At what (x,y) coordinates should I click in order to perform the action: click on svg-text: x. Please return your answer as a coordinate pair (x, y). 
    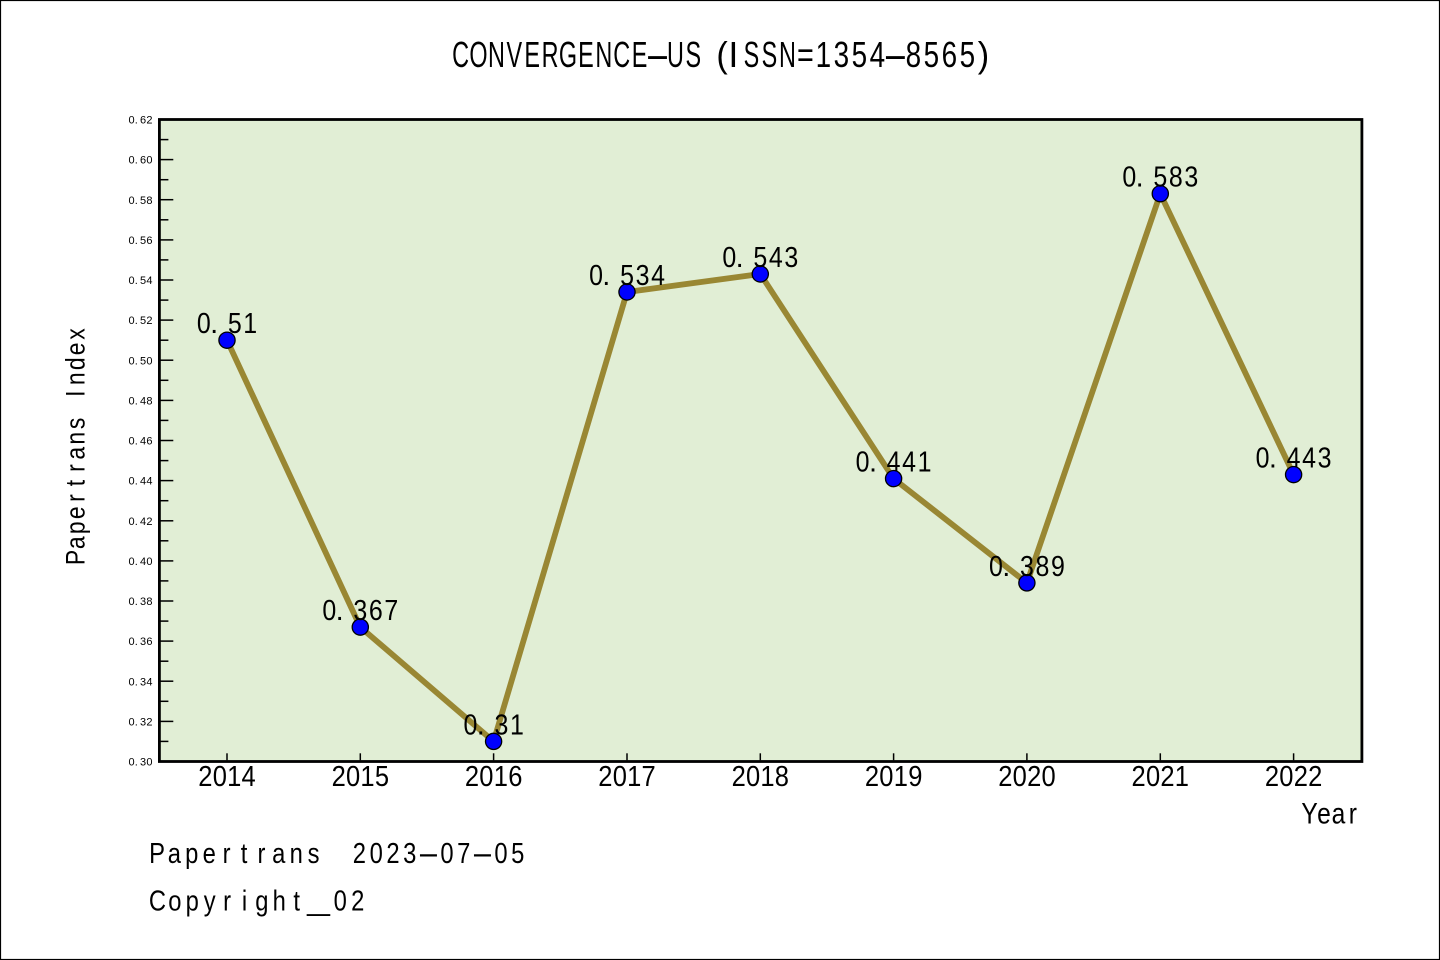
    Looking at the image, I should click on (76, 334).